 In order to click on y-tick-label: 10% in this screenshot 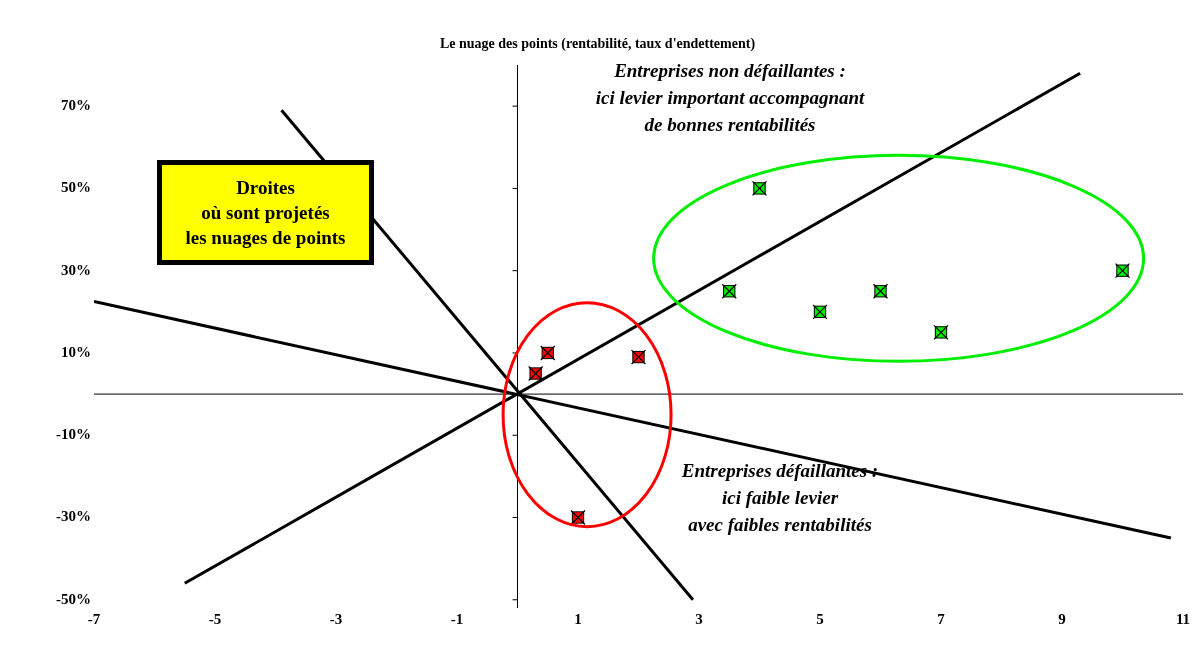, I will do `click(76, 351)`.